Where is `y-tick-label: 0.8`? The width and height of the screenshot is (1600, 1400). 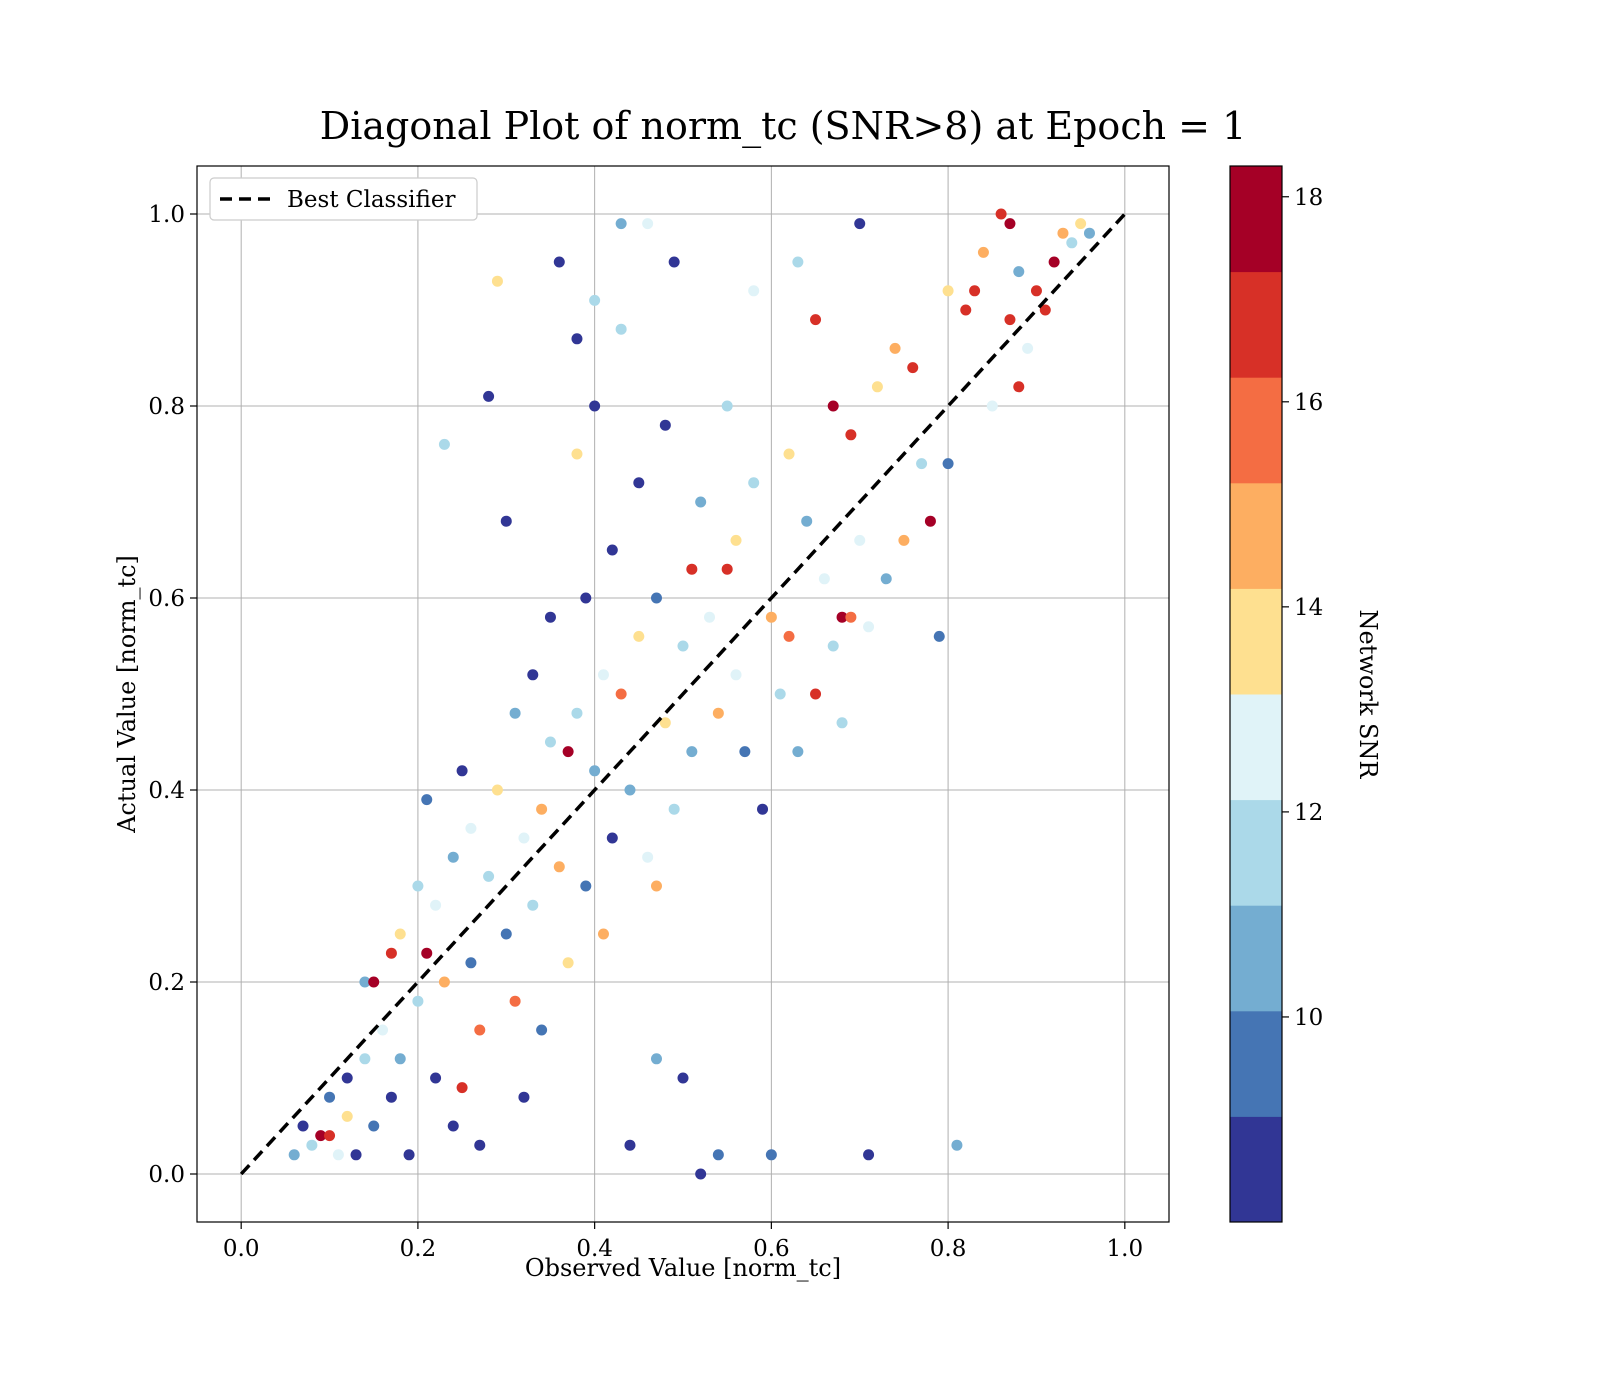 y-tick-label: 0.8 is located at coordinates (166, 407).